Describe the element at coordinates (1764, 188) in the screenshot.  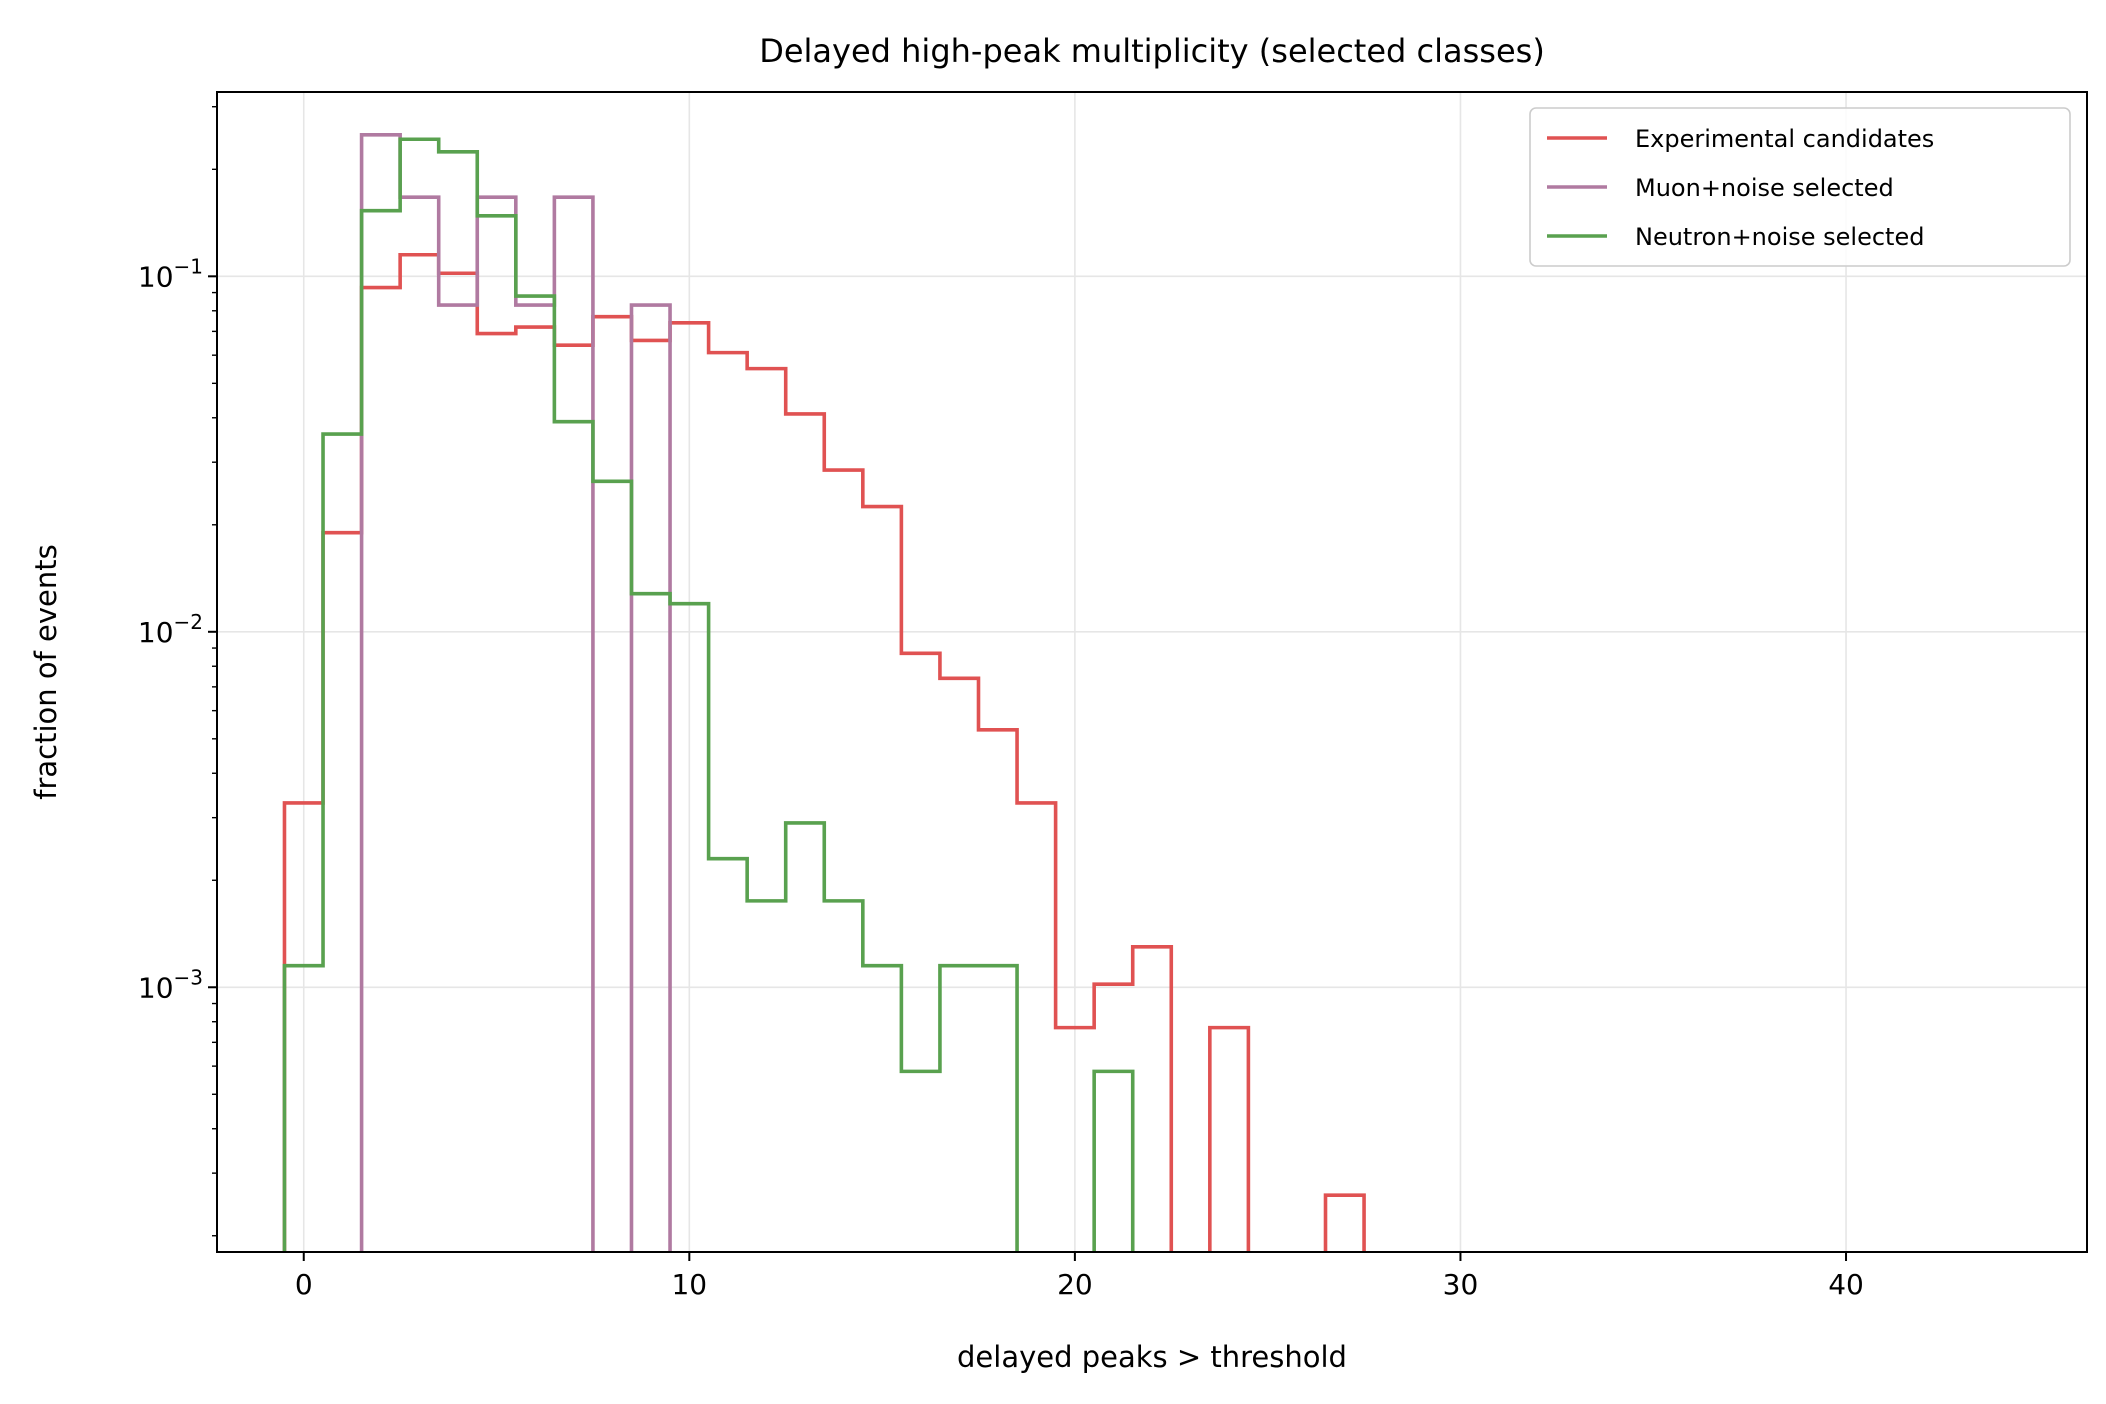
I see `legend-label-muon-noise-selected: Muon+noise selected` at that location.